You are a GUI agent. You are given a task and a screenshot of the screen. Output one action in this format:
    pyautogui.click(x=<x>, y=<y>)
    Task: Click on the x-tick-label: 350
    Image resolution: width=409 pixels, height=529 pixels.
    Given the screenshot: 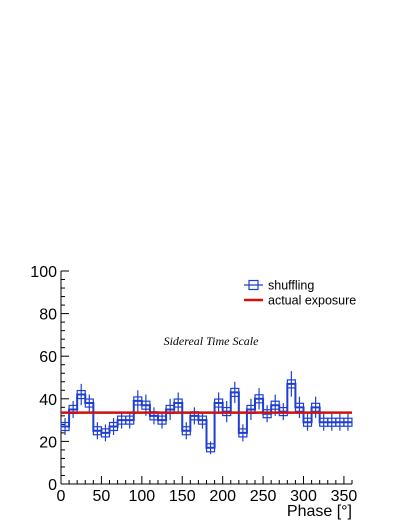 What is the action you would take?
    pyautogui.click(x=344, y=496)
    